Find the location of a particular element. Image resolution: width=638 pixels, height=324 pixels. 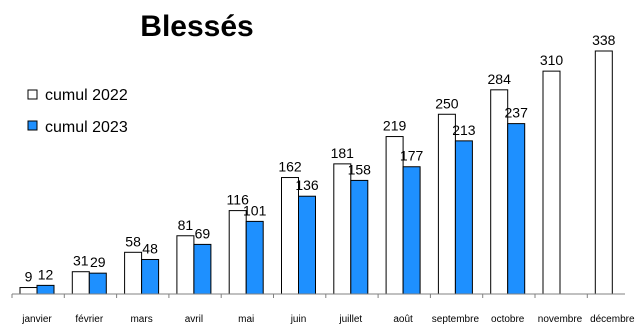

data-label: 338 is located at coordinates (604, 40).